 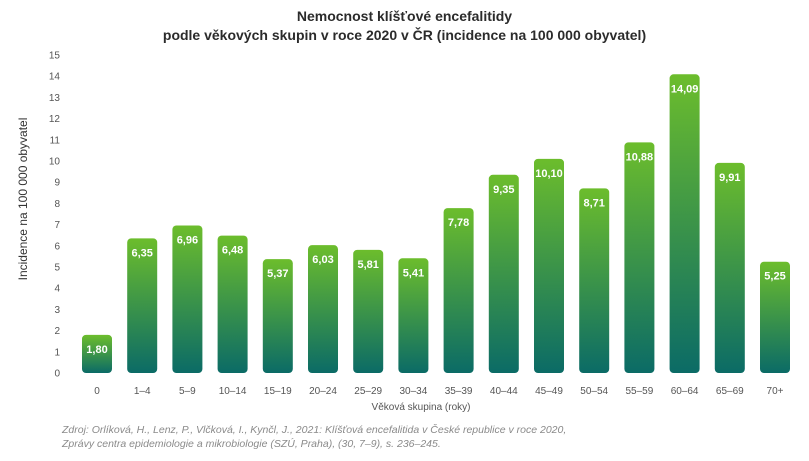 What do you see at coordinates (413, 273) in the screenshot?
I see `bar-value-label: 5,41` at bounding box center [413, 273].